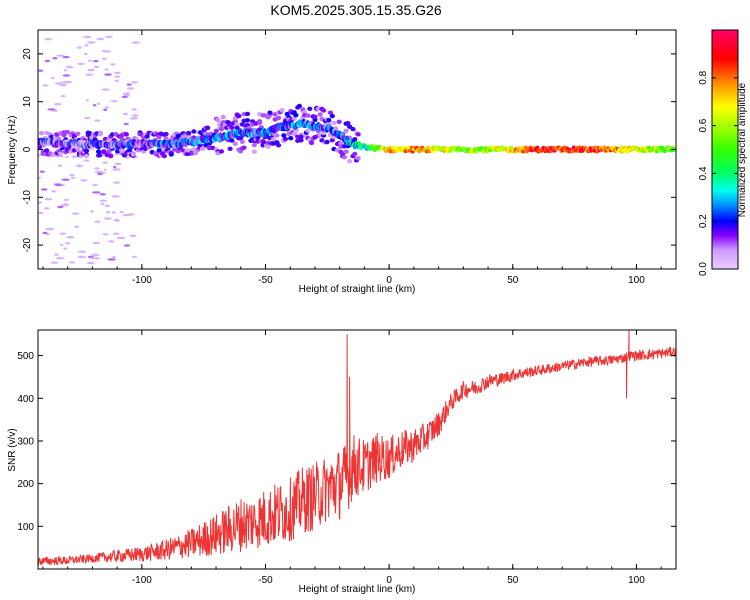  What do you see at coordinates (25, 527) in the screenshot?
I see `y-tick-label: 100` at bounding box center [25, 527].